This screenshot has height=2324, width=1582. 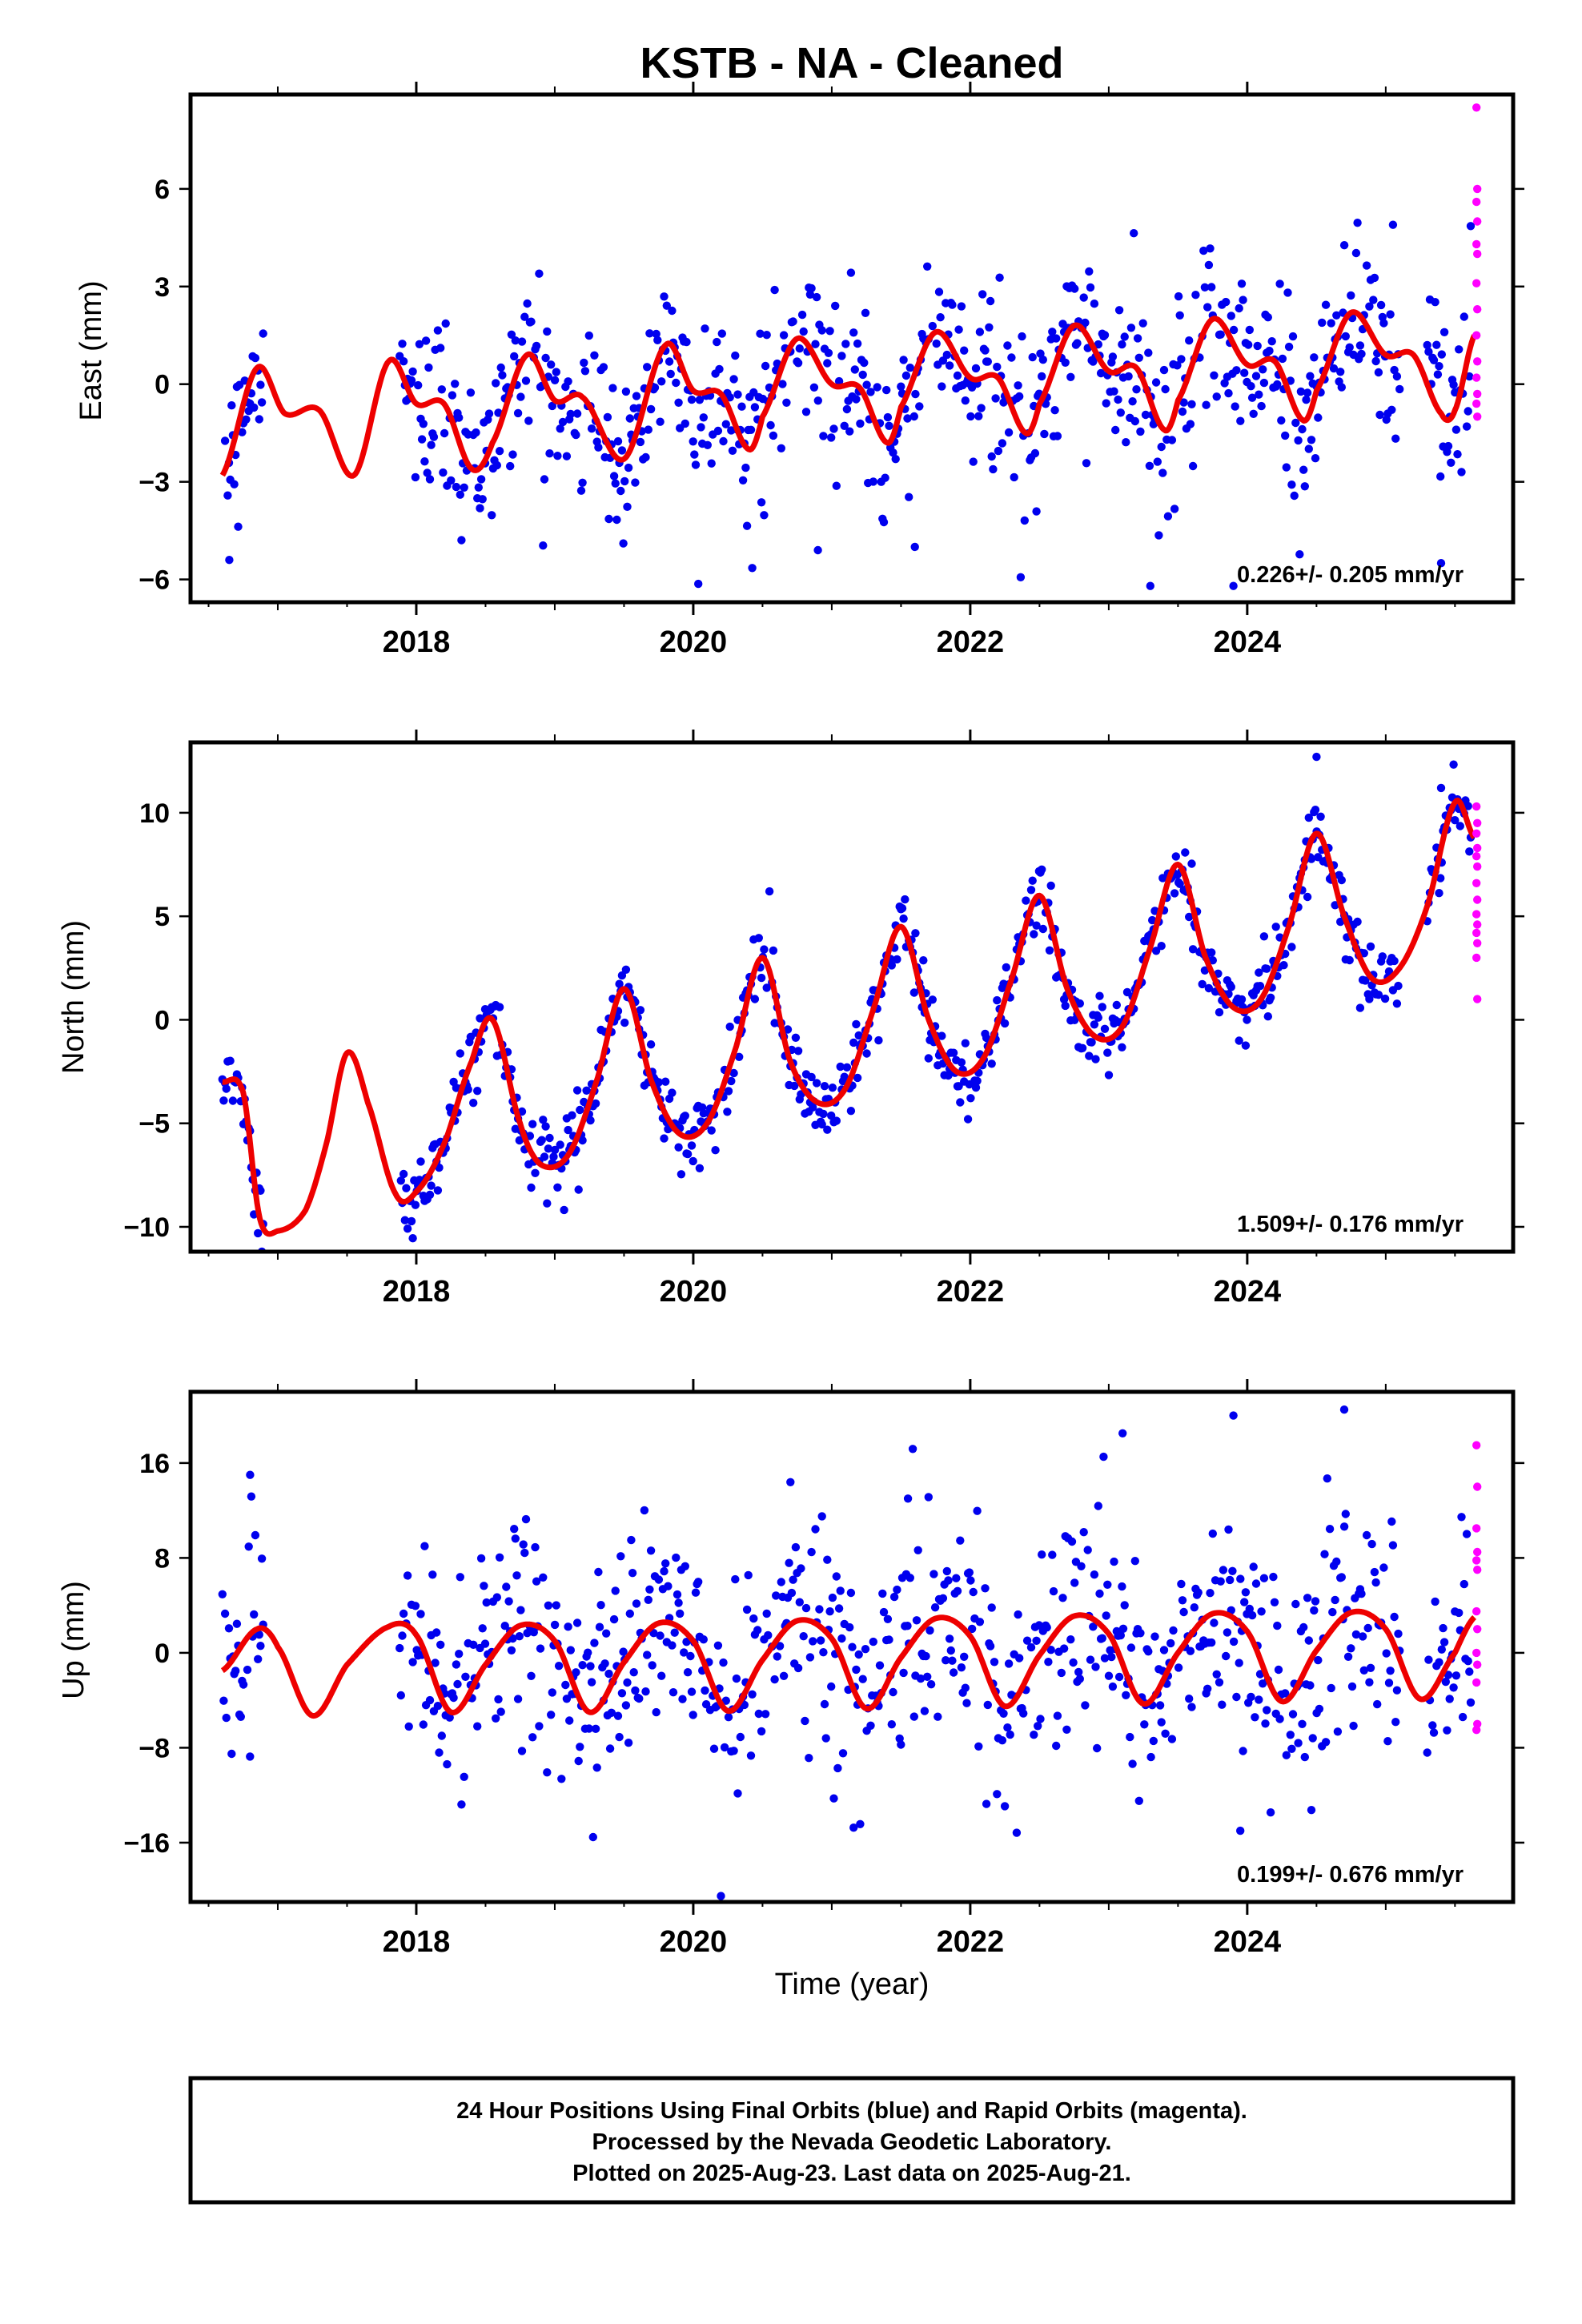 What do you see at coordinates (848, 1663) in the screenshot?
I see `up-model-curve` at bounding box center [848, 1663].